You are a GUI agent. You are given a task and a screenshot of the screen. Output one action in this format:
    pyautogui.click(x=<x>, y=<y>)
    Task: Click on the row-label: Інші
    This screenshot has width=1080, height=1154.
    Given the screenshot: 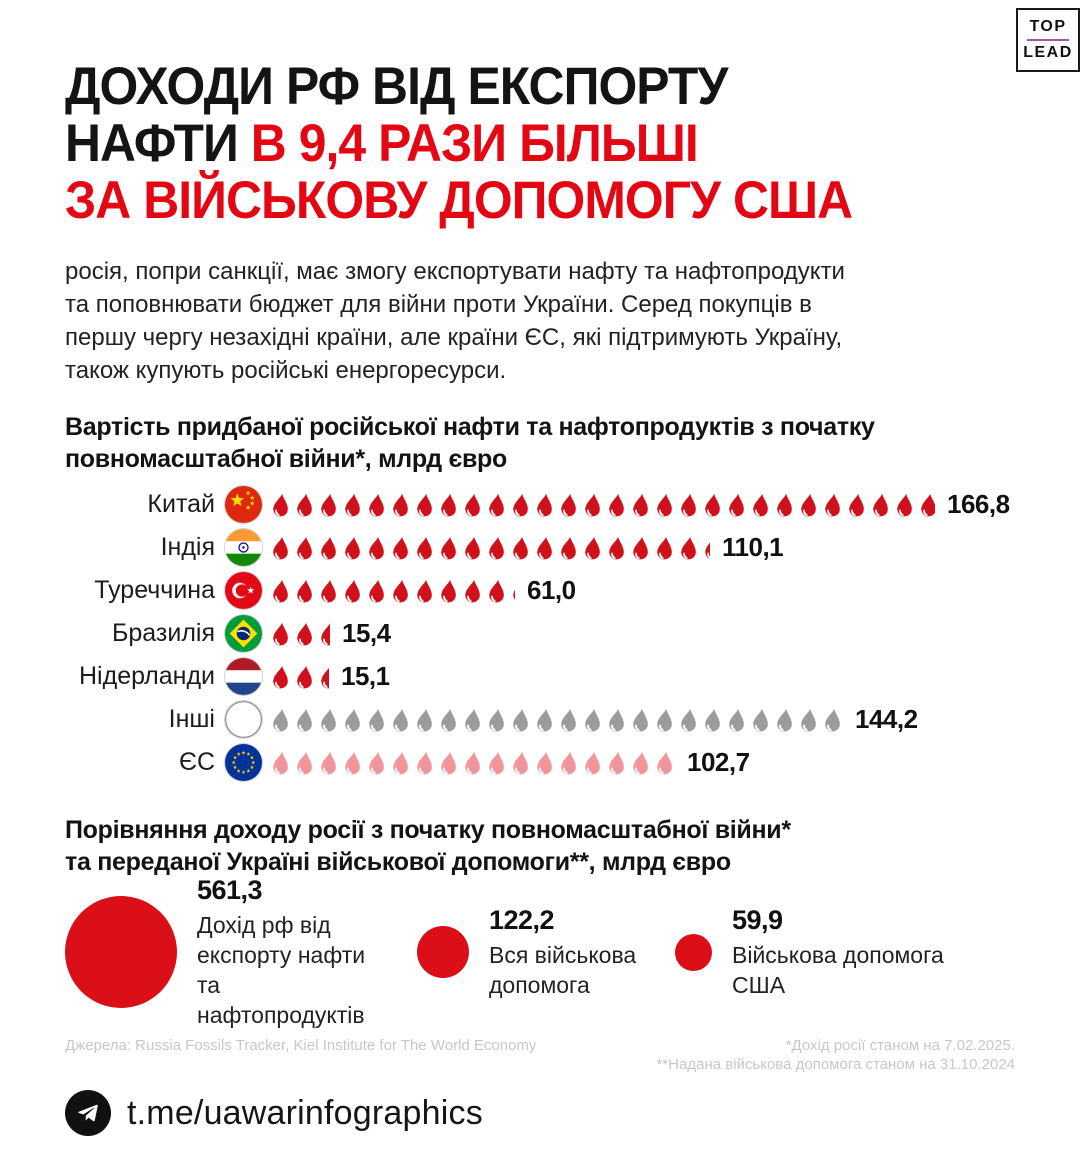 What is the action you would take?
    pyautogui.click(x=191, y=719)
    